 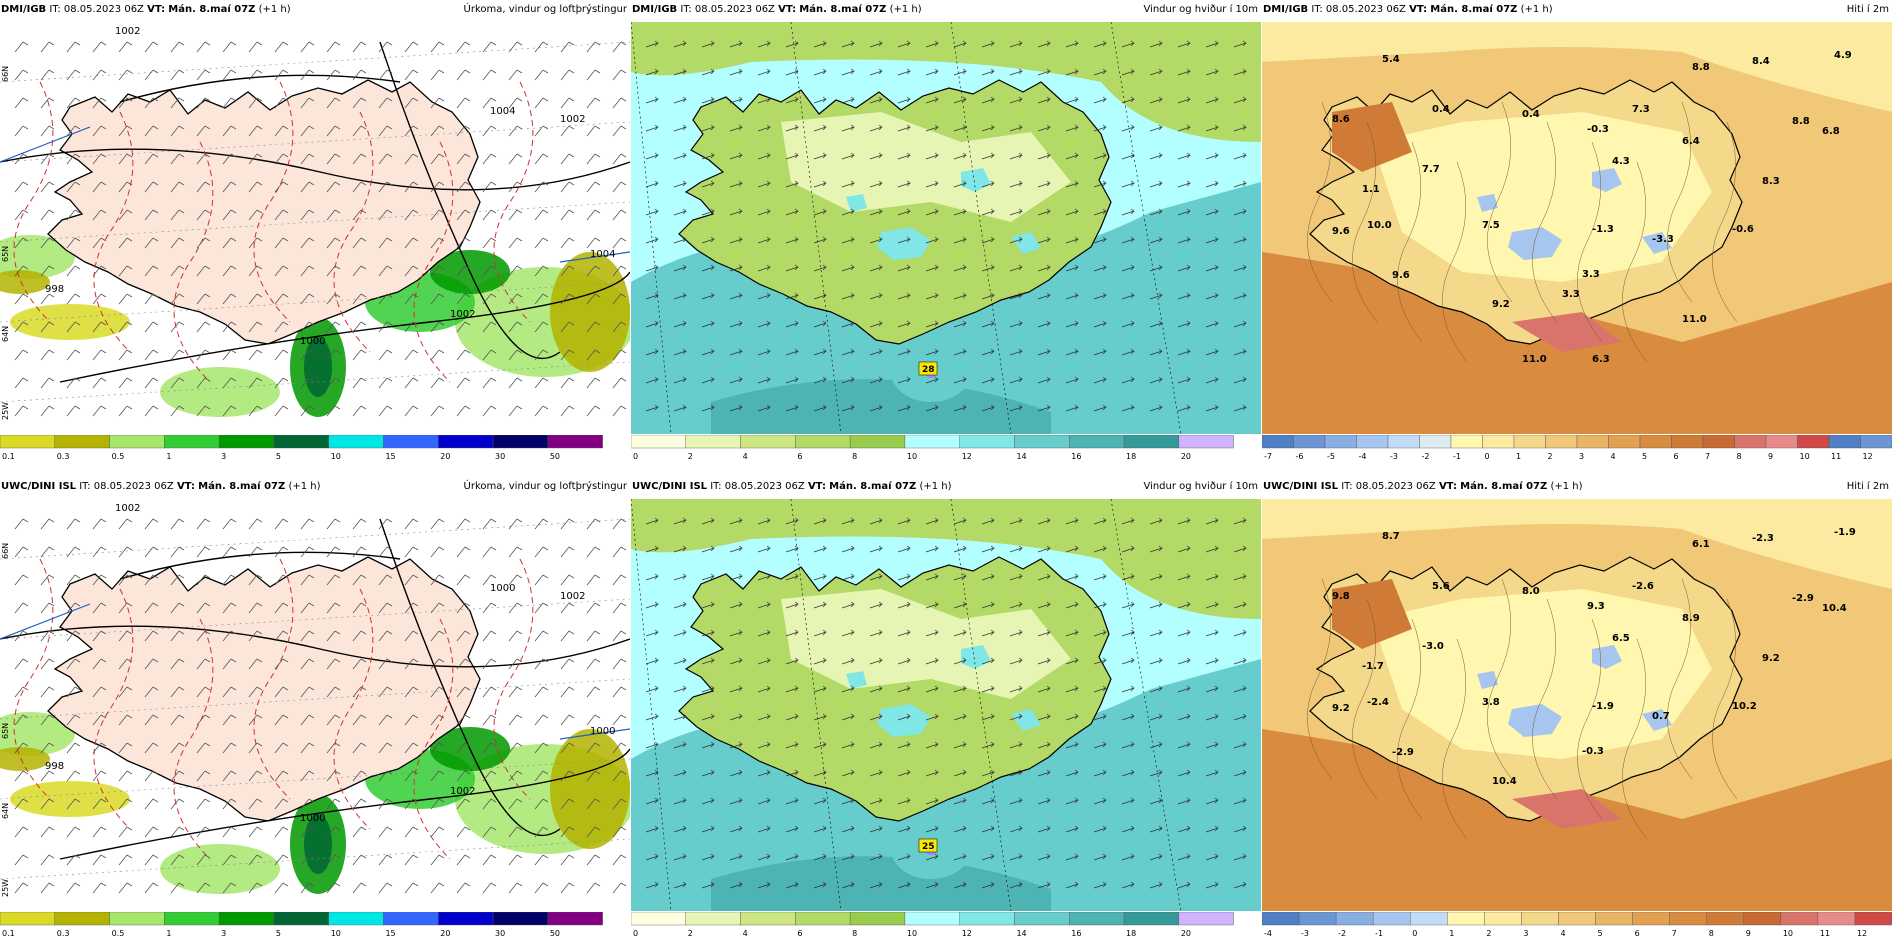 What do you see at coordinates (113, 232) in the screenshot?
I see `temperature-line` at bounding box center [113, 232].